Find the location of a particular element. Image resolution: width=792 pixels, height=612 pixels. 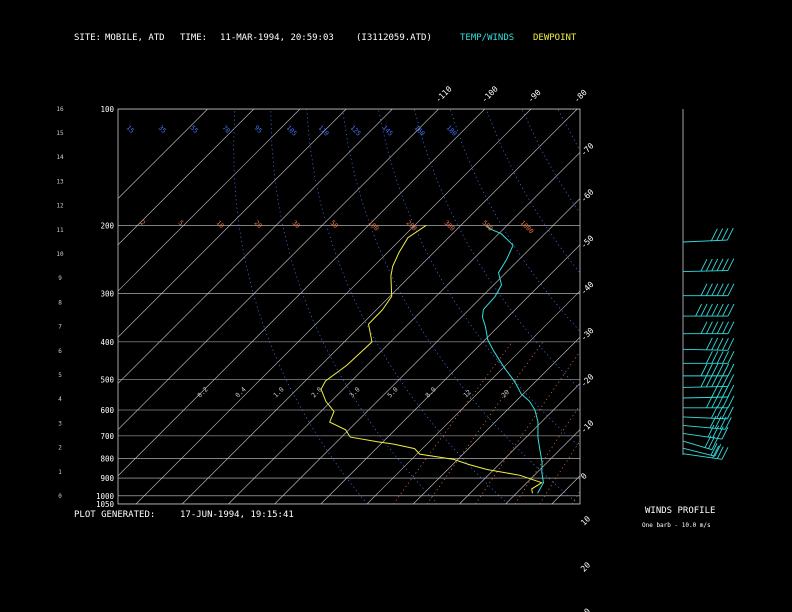

height-tick-label: 10 is located at coordinates (60, 254).